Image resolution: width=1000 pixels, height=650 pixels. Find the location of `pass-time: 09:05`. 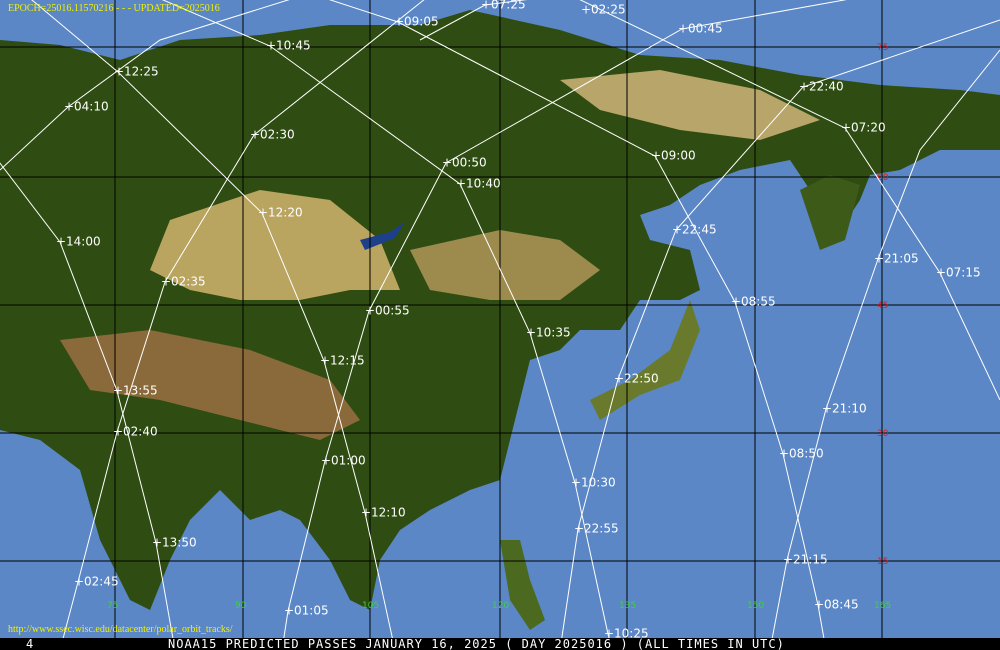

pass-time: 09:05 is located at coordinates (421, 22).